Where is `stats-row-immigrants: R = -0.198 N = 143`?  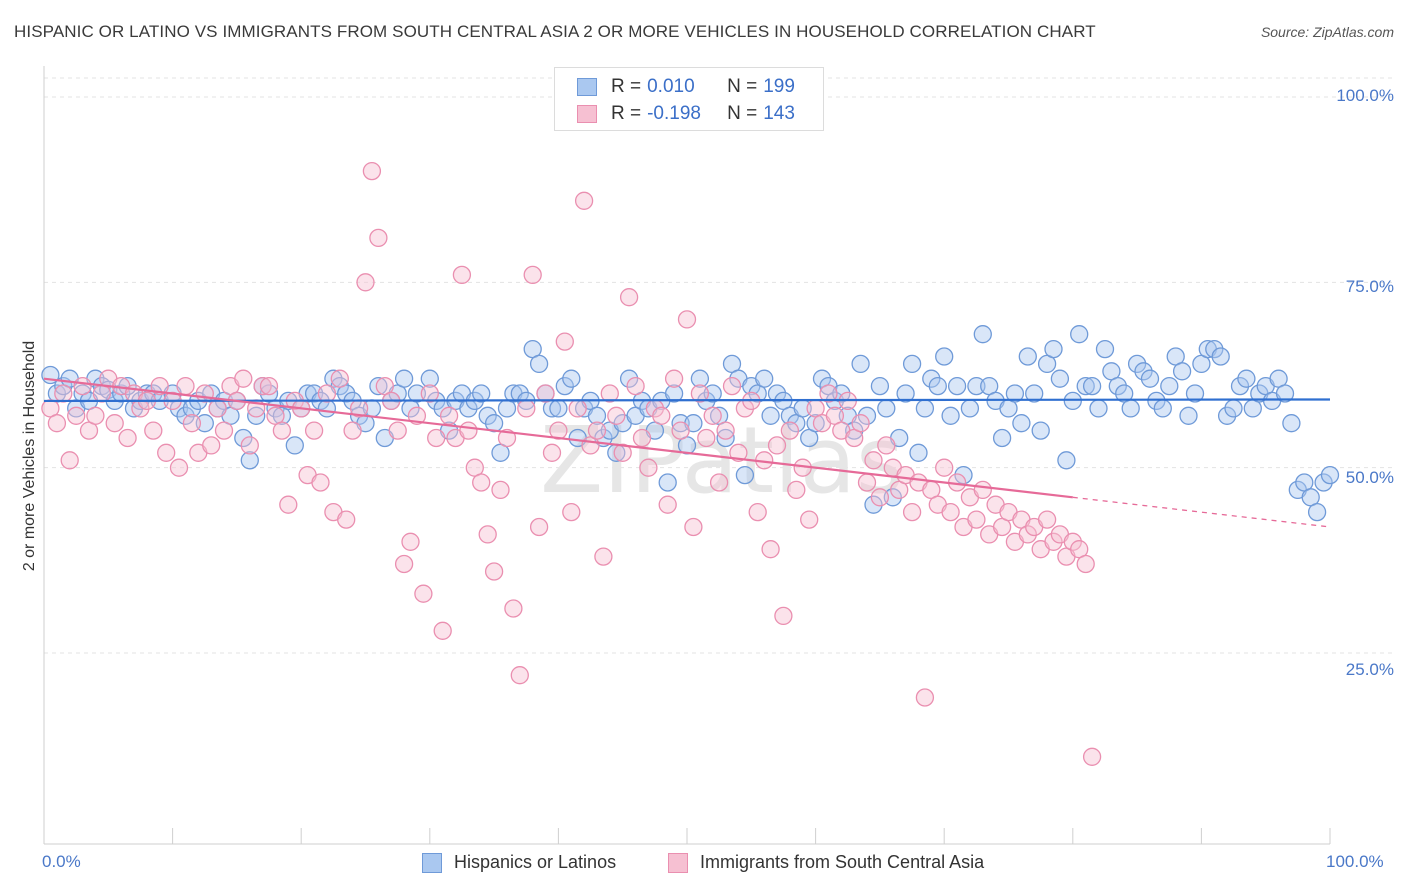
stats-row-immigrants: R = -0.198 N = 143 is located at coordinates (686, 114).